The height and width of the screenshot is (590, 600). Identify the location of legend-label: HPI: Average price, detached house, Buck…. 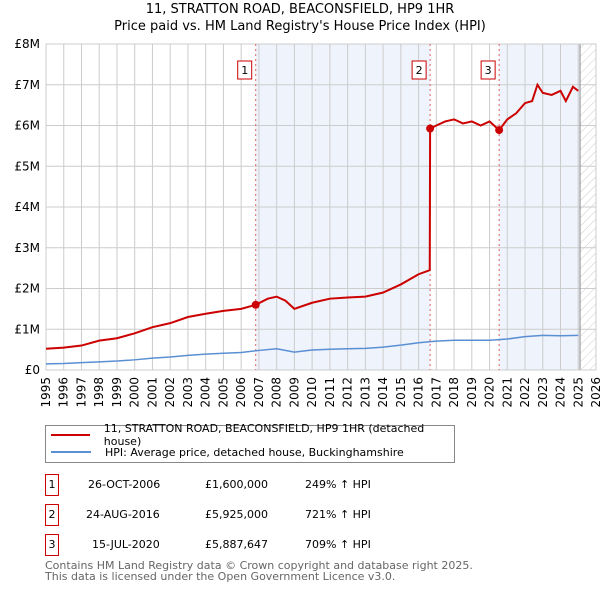
(254, 452).